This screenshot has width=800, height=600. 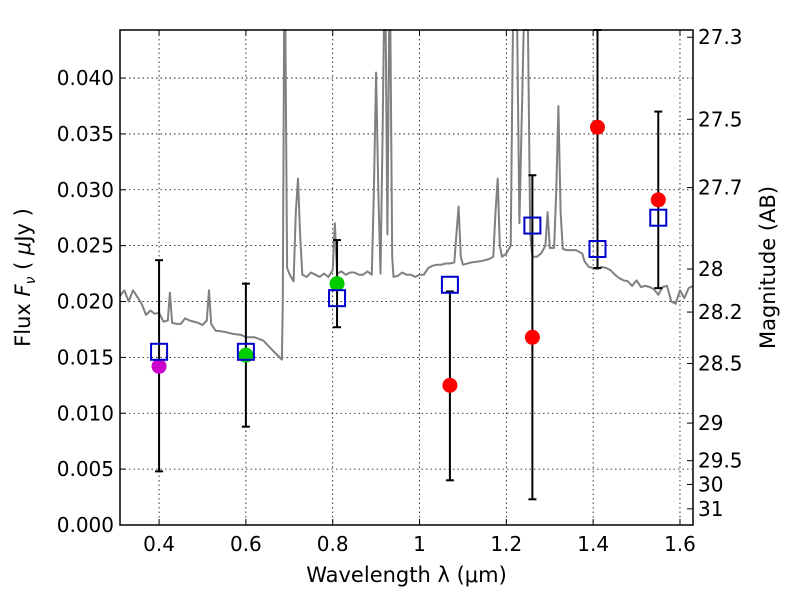 What do you see at coordinates (23, 290) in the screenshot?
I see `y-axis-label-symbol: F` at bounding box center [23, 290].